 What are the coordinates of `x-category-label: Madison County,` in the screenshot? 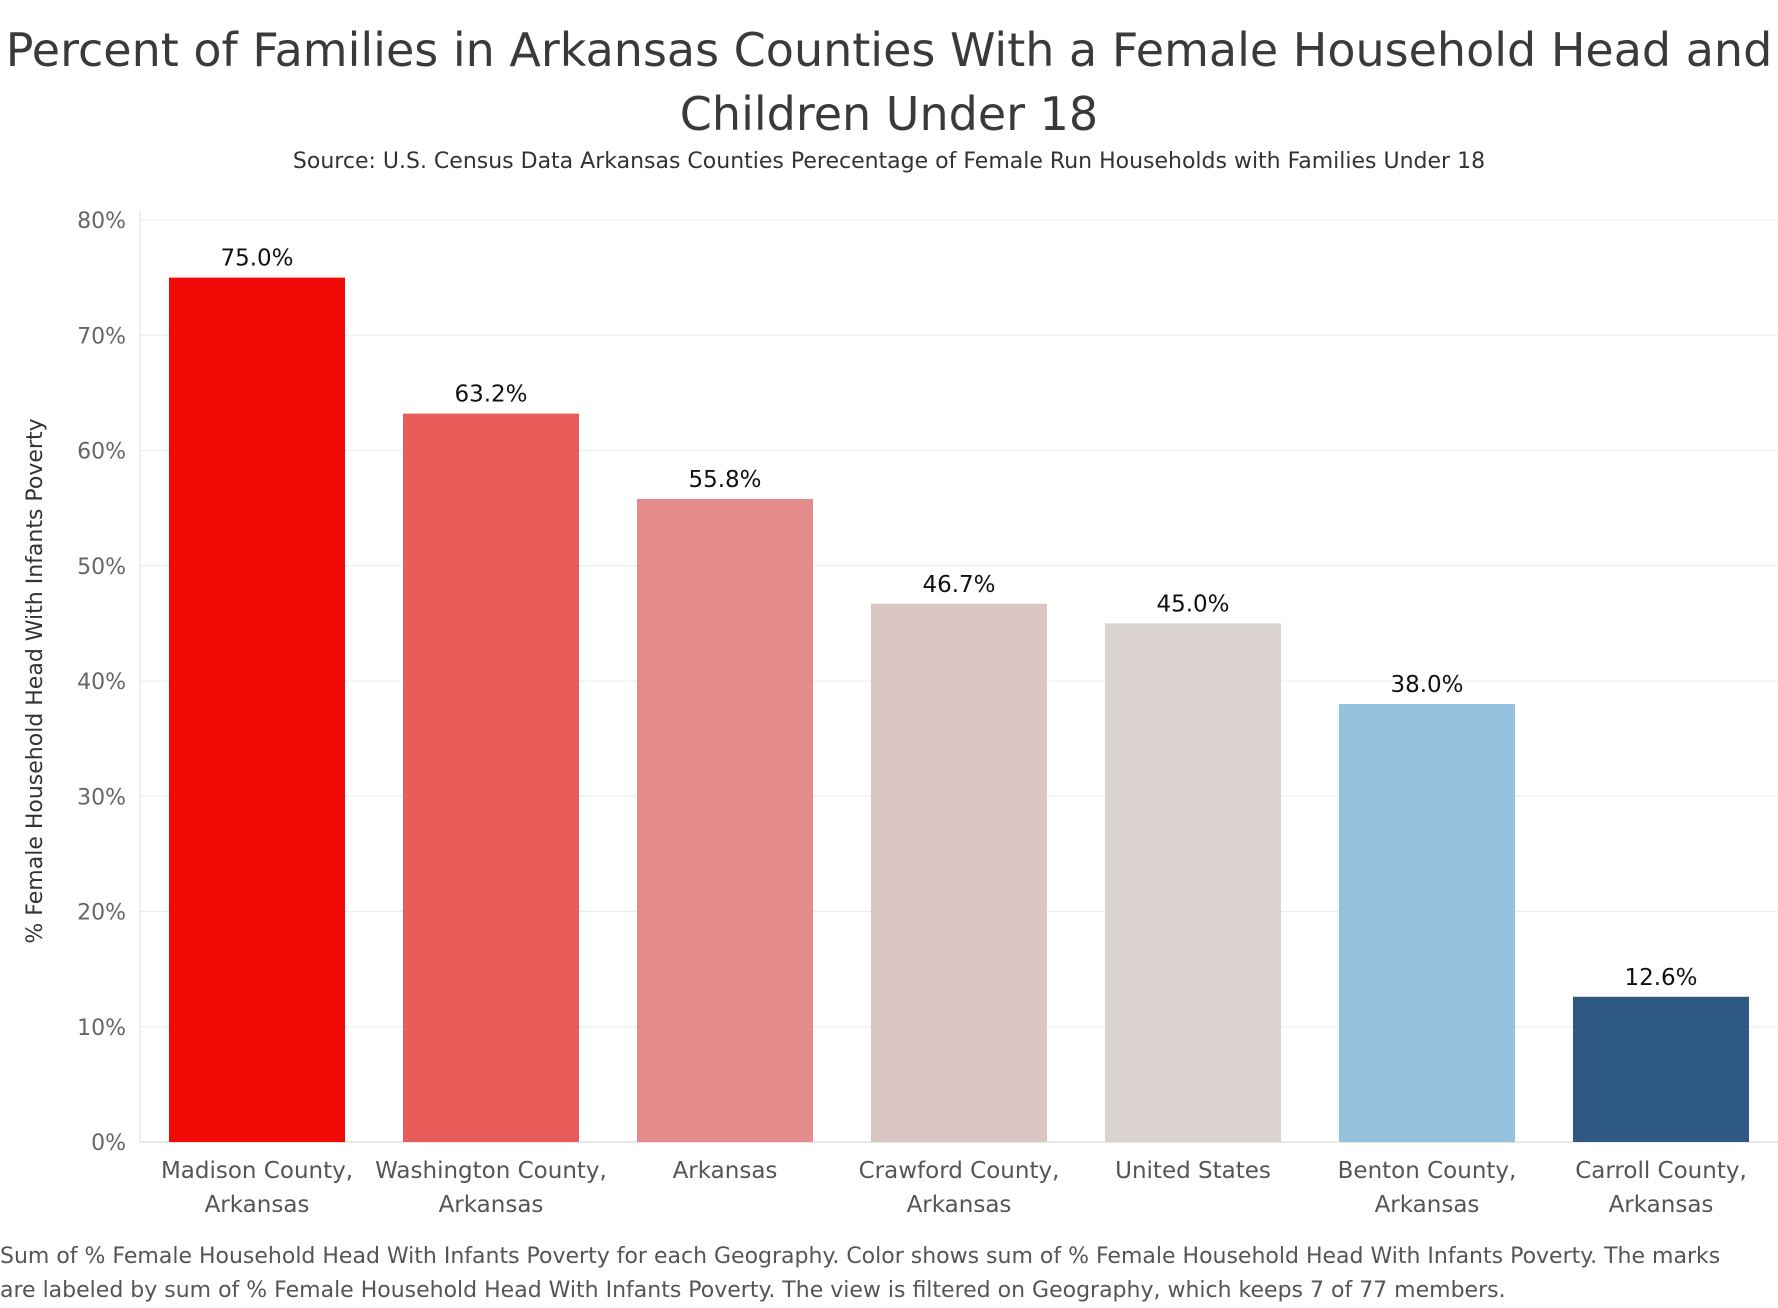 It's located at (257, 1171).